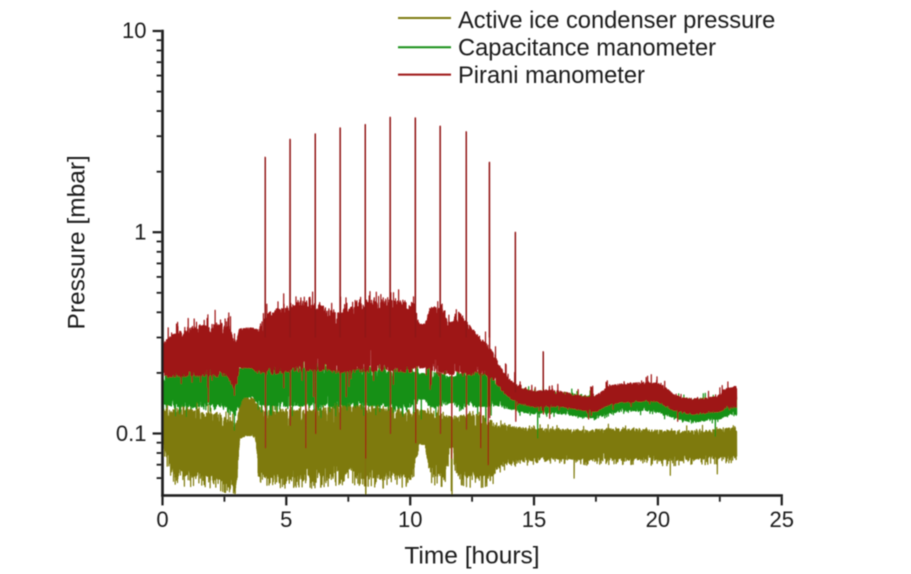 The width and height of the screenshot is (911, 574). What do you see at coordinates (658, 519) in the screenshot?
I see `svg-text: 20` at bounding box center [658, 519].